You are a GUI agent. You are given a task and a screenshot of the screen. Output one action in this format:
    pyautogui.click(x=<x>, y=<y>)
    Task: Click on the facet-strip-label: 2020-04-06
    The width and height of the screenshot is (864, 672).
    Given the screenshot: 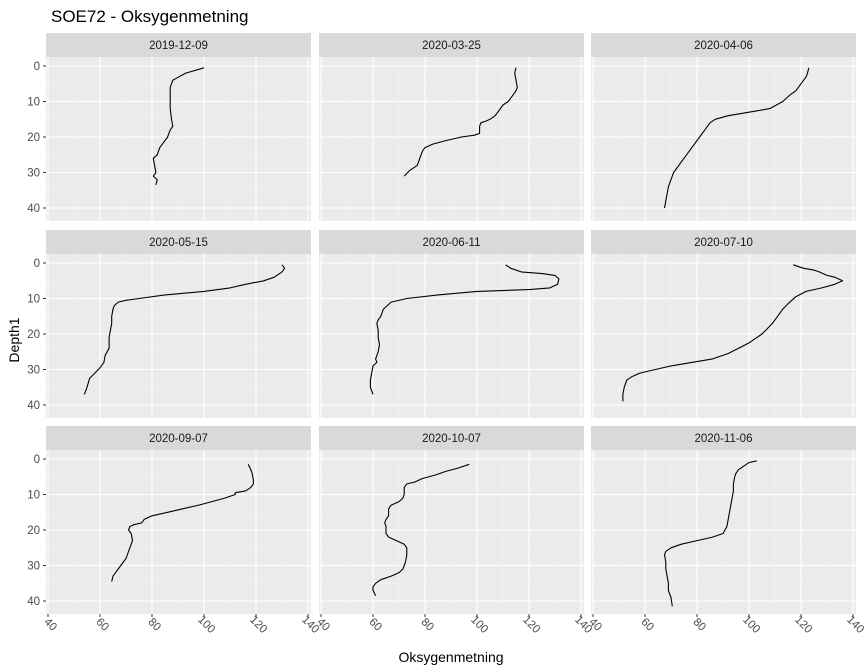 What is the action you would take?
    pyautogui.click(x=723, y=46)
    